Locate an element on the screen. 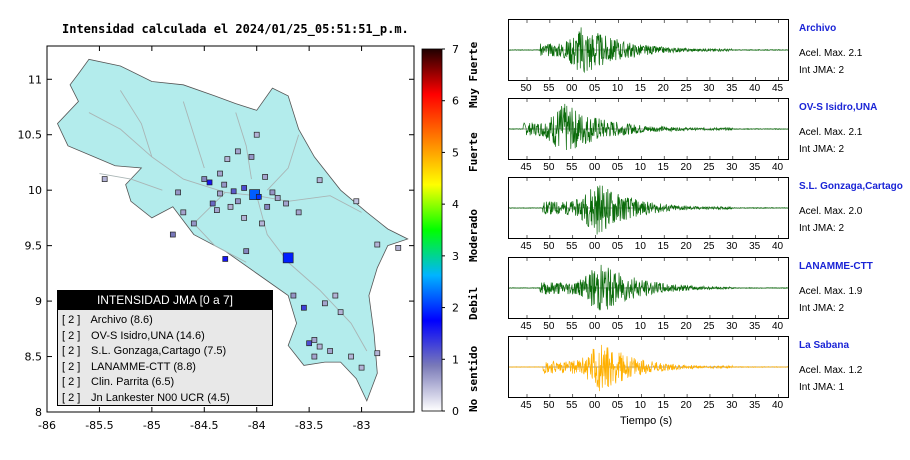 The image size is (910, 460). map-y-tick-label: 9.5 is located at coordinates (34, 246).